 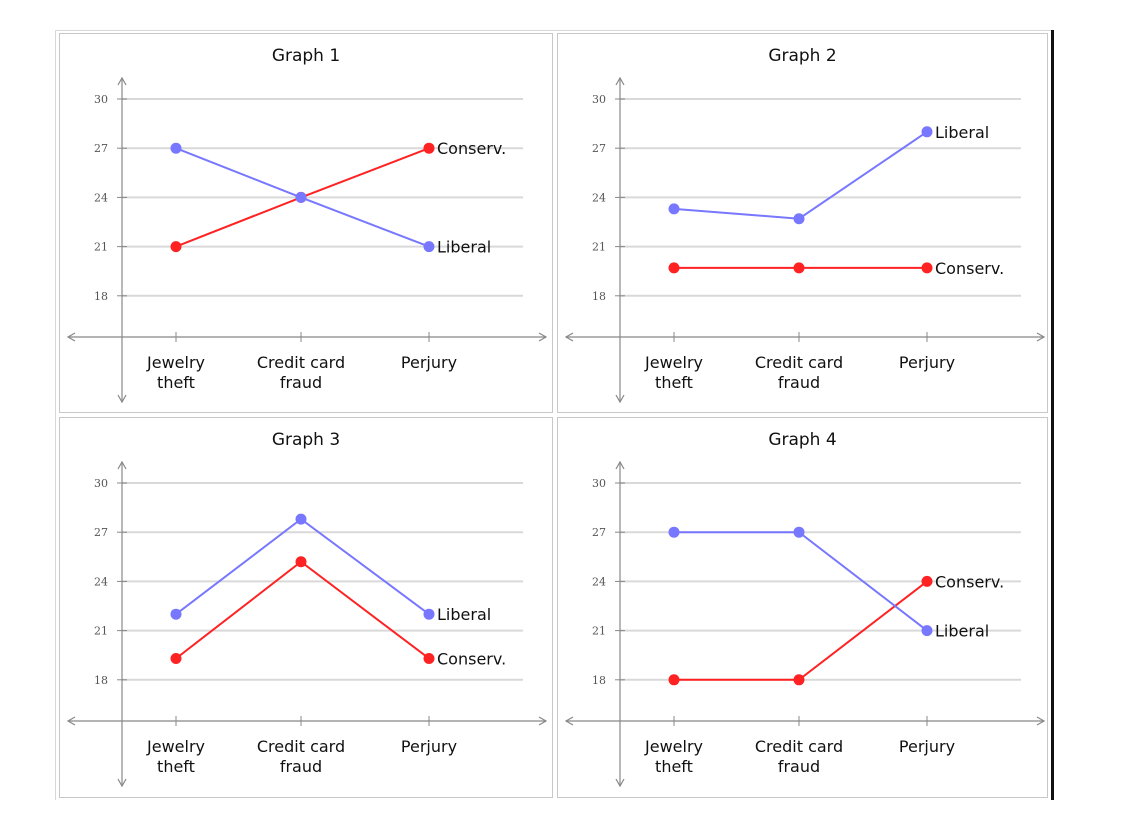 I want to click on series-line-liberal, so click(x=800, y=175).